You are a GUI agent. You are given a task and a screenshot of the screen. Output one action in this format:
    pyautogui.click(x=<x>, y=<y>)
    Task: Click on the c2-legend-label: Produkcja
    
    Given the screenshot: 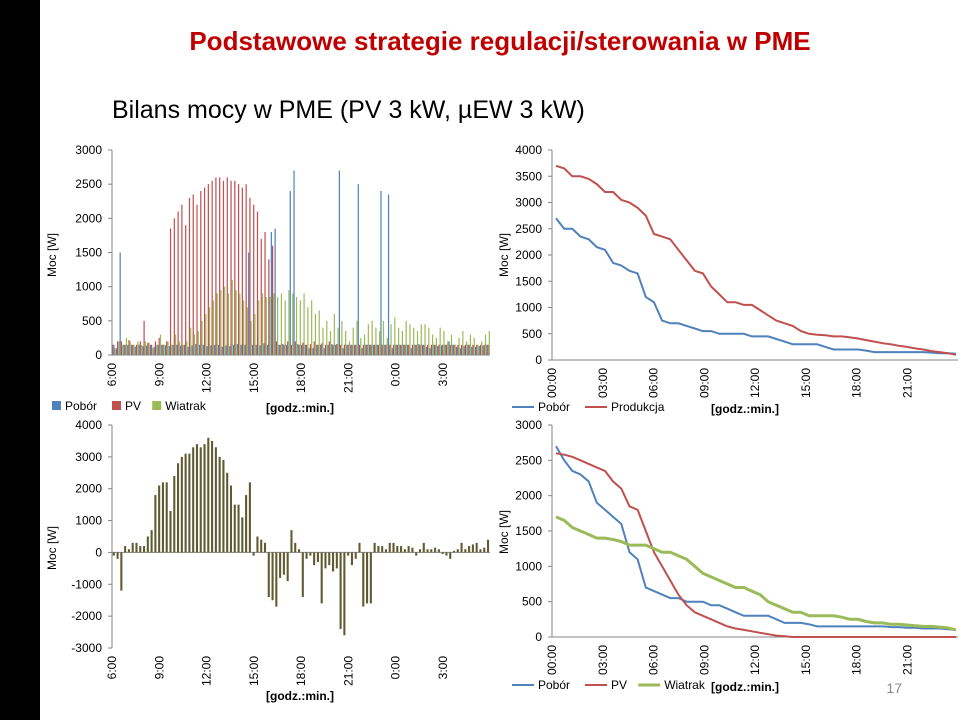 What is the action you would take?
    pyautogui.click(x=638, y=407)
    